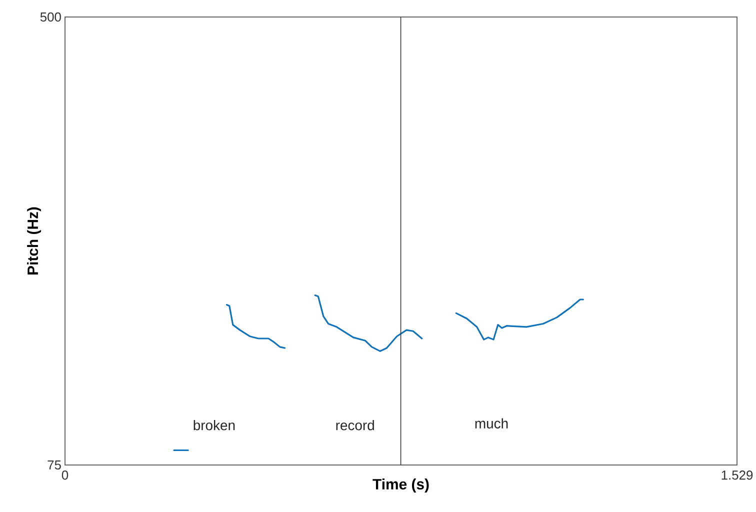  What do you see at coordinates (400, 485) in the screenshot?
I see `x-axis-title: Time (s)` at bounding box center [400, 485].